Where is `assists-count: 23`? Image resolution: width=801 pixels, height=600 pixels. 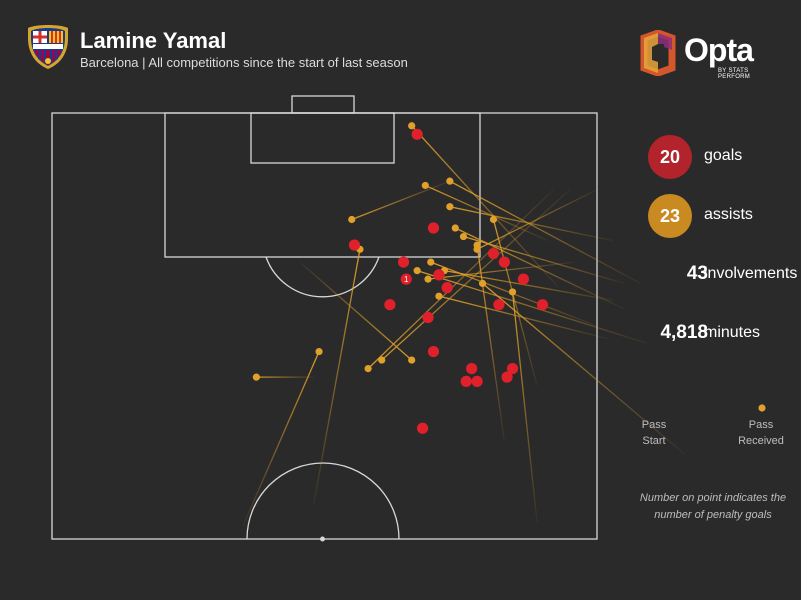
assists-count: 23 is located at coordinates (670, 216).